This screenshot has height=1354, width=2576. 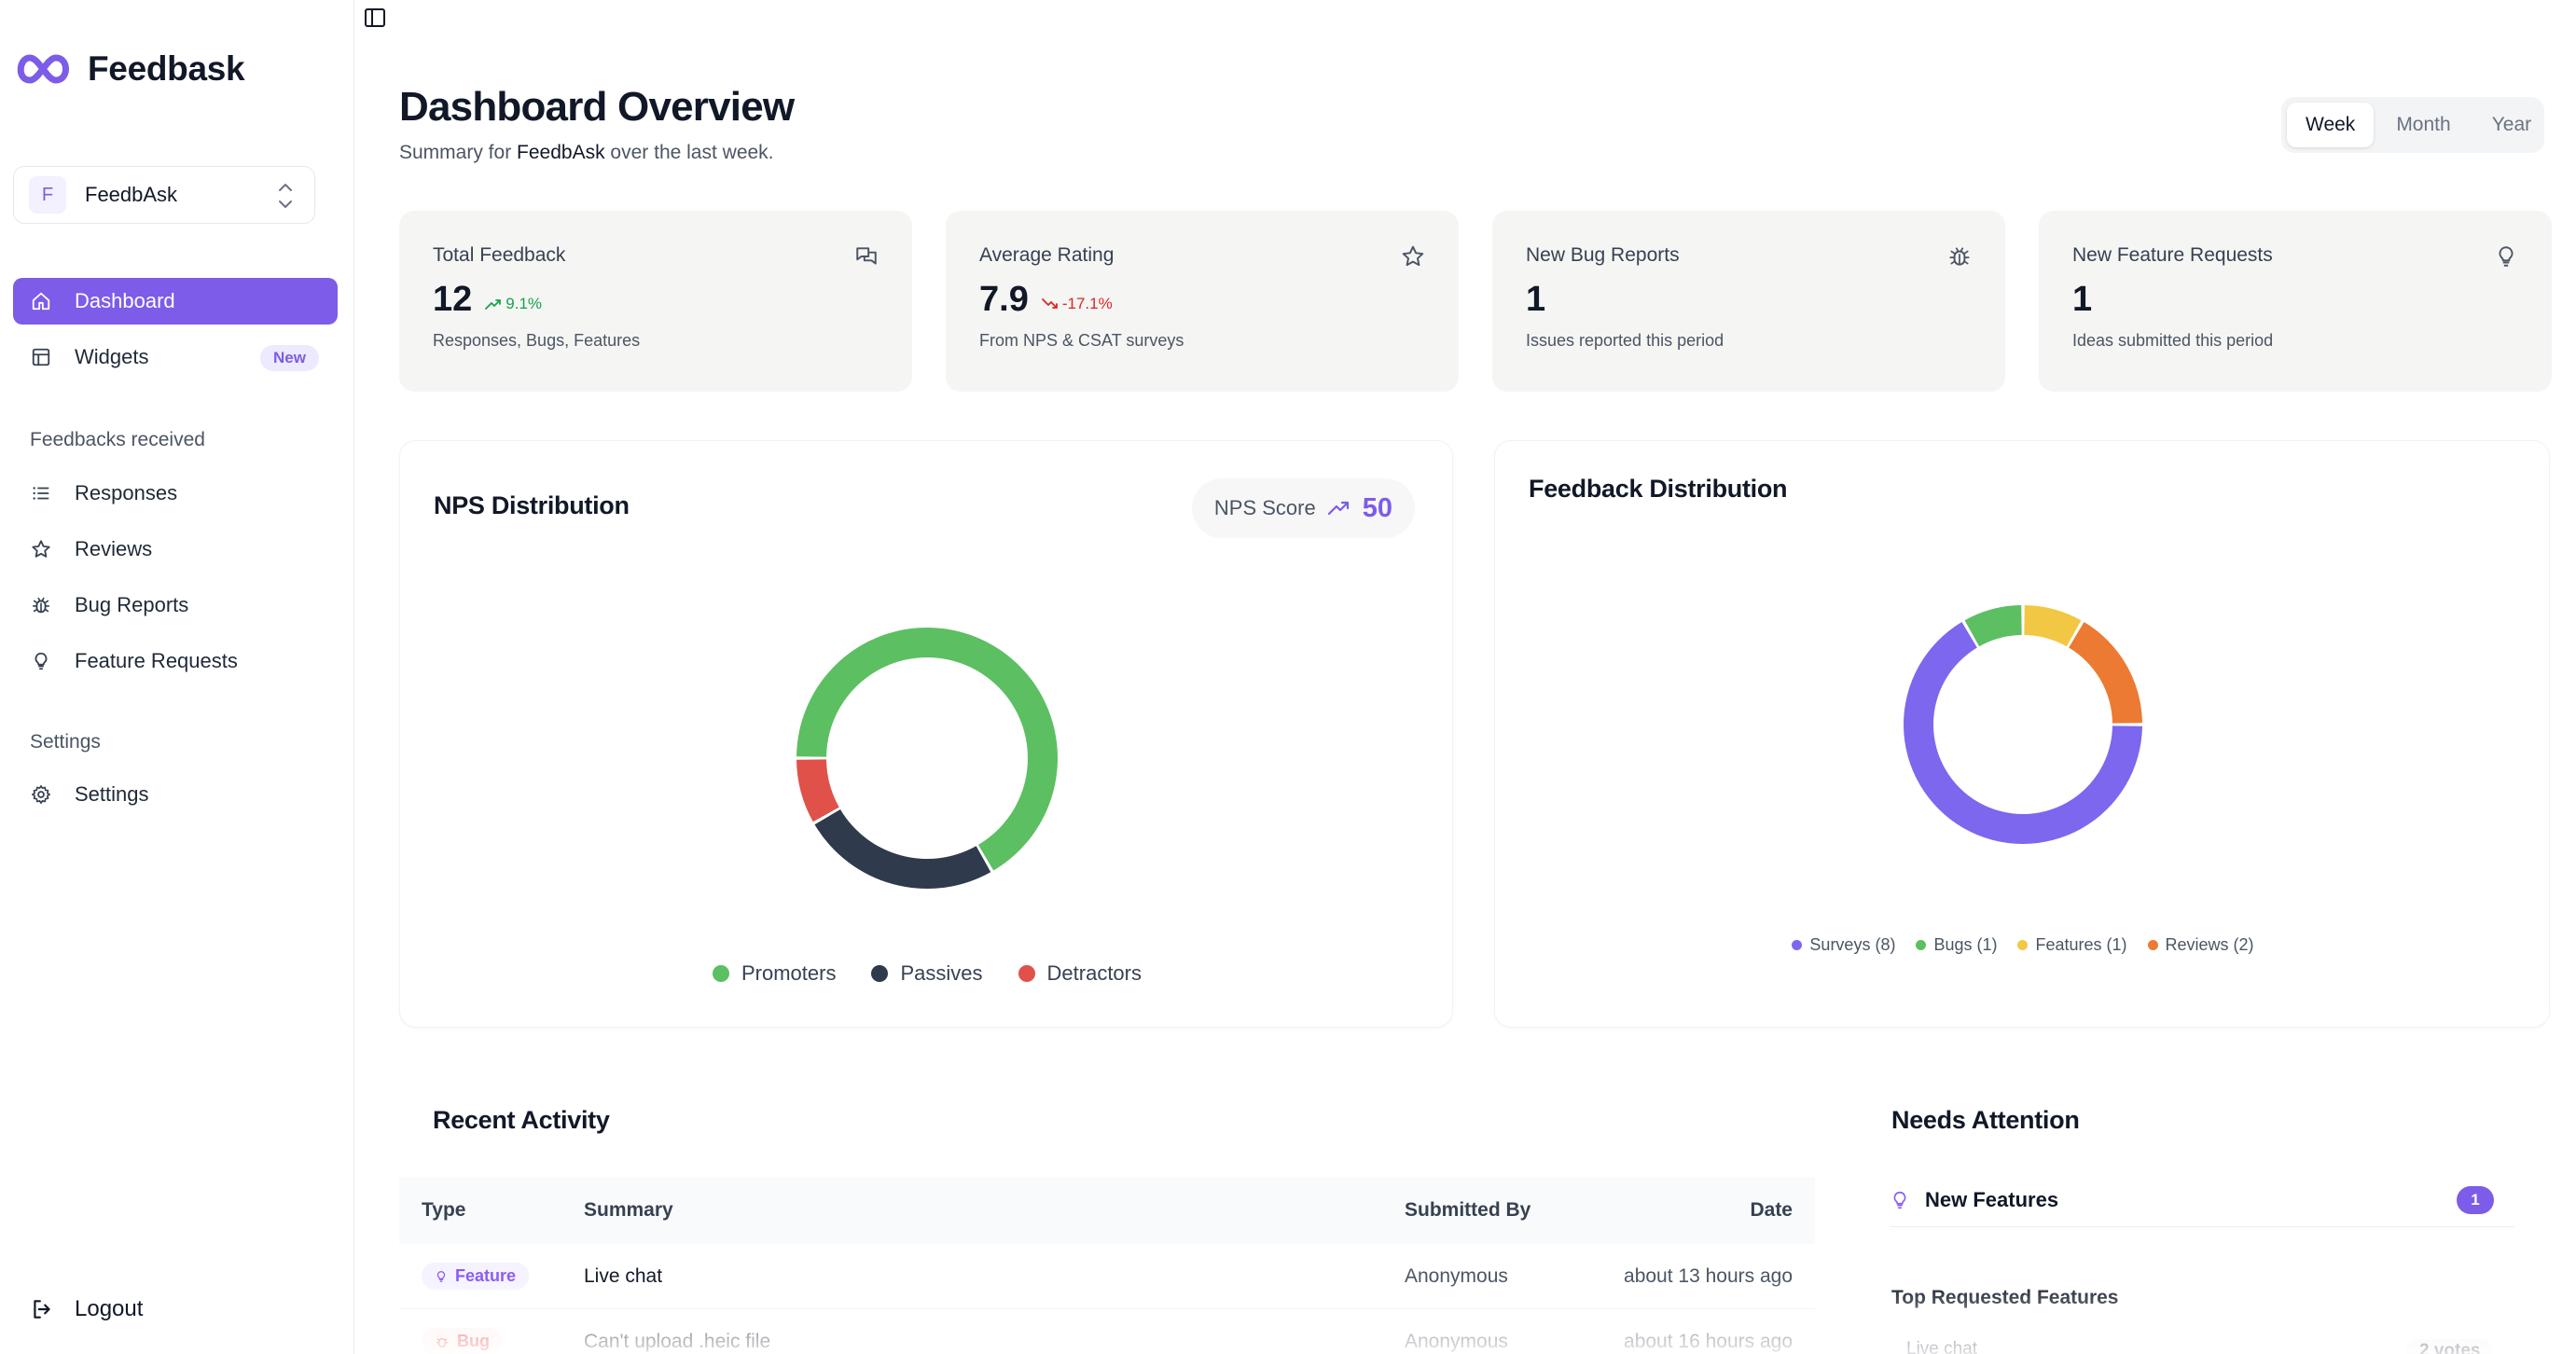 I want to click on stat-delta: -17.1%, so click(x=1077, y=304).